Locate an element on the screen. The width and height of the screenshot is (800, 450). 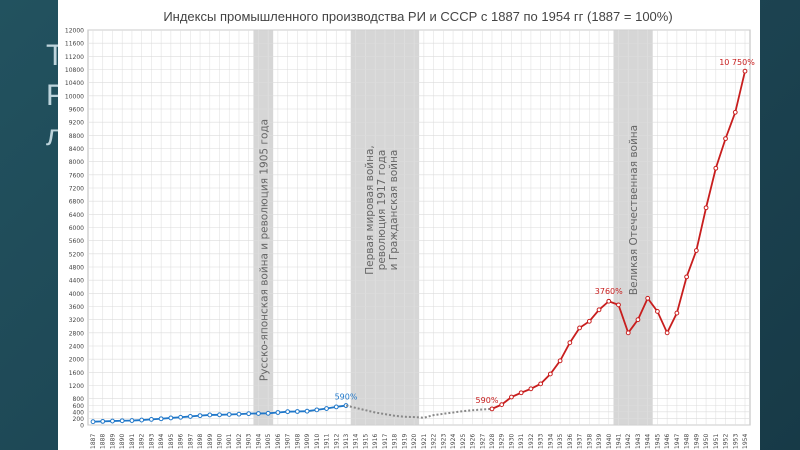
y-tick-label: 200 is located at coordinates (79, 419).